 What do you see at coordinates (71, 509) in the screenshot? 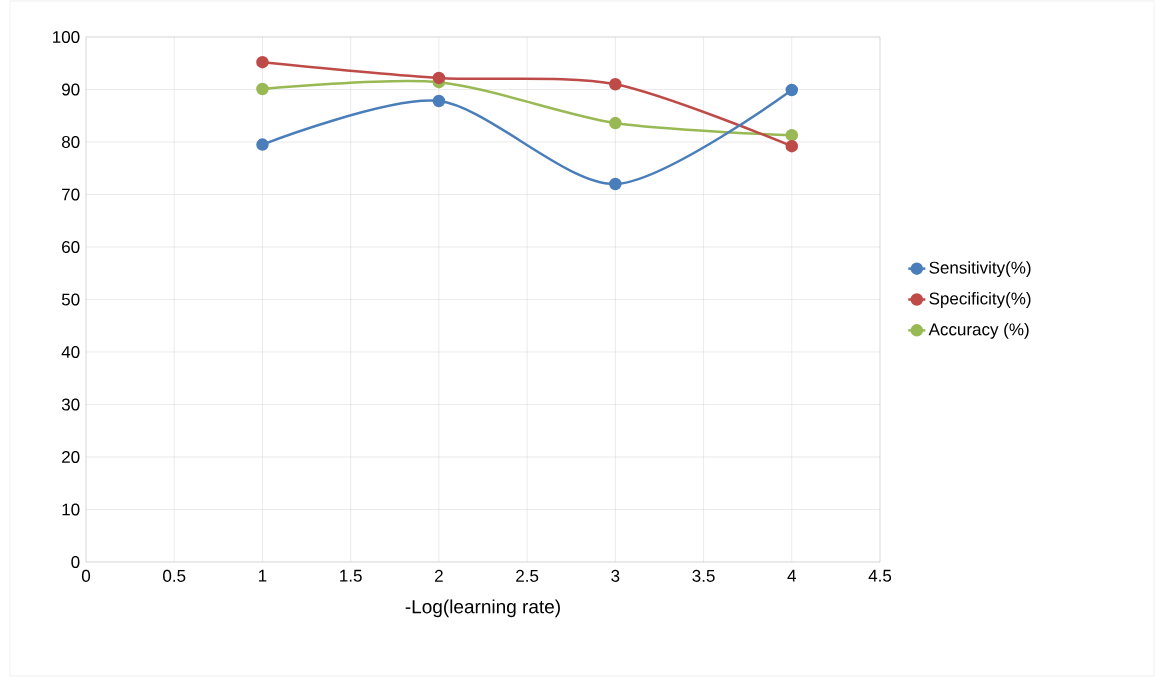
I see `y-tick-label: 10` at bounding box center [71, 509].